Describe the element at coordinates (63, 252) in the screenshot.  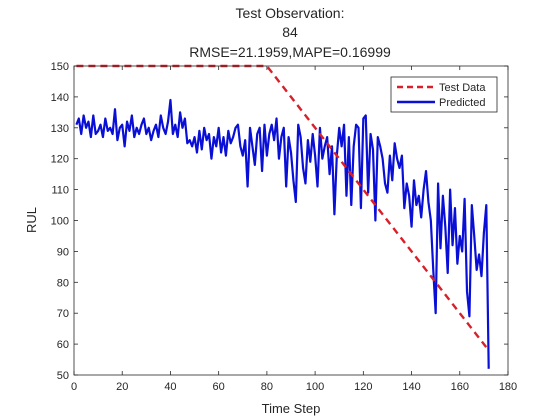
I see `y-tick-label: 90` at that location.